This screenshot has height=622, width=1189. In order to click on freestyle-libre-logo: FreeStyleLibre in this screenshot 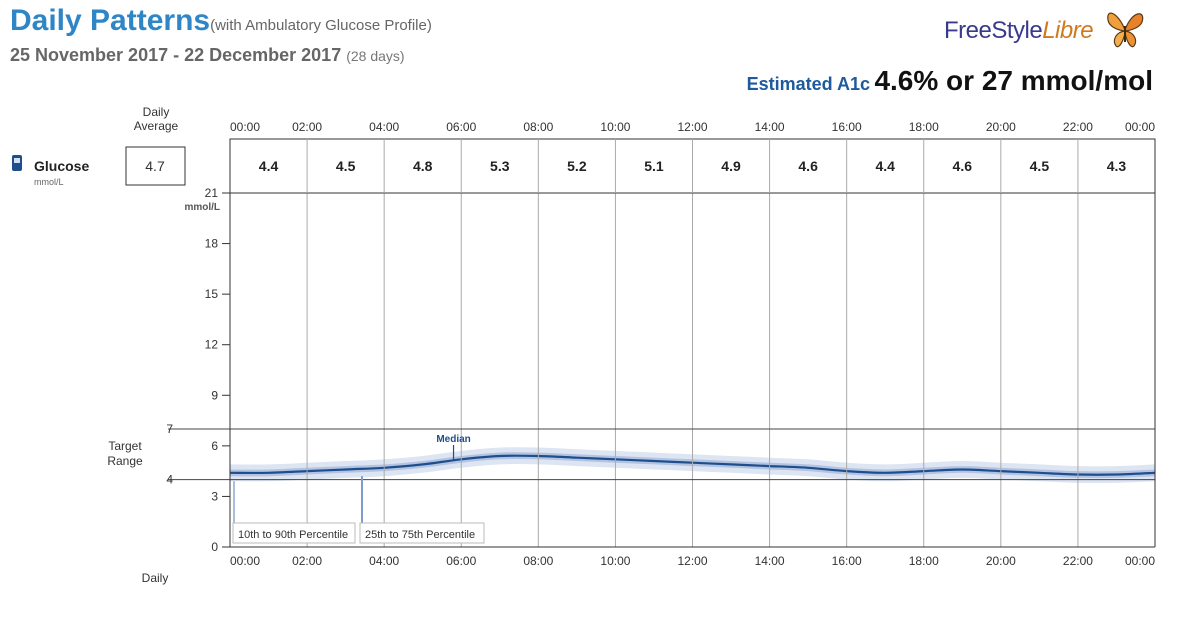, I will do `click(1049, 29)`.